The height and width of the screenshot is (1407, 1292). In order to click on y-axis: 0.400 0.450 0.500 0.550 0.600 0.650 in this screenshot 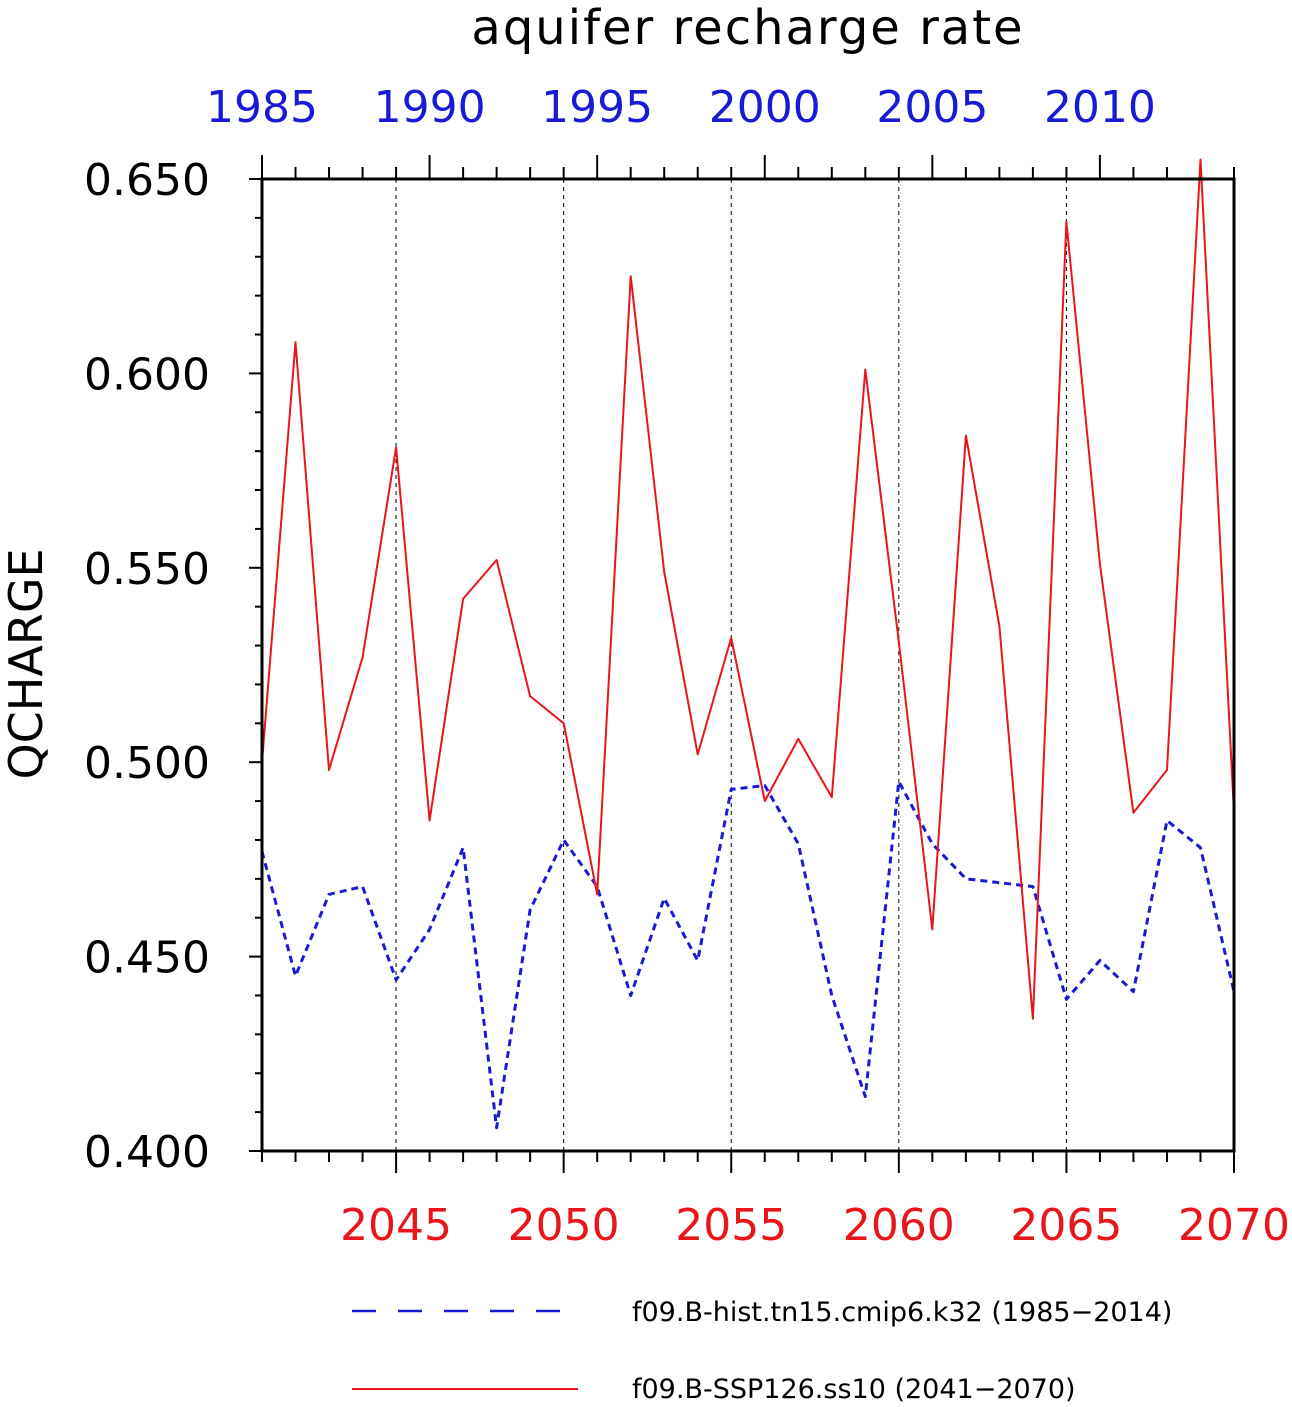, I will do `click(173, 666)`.